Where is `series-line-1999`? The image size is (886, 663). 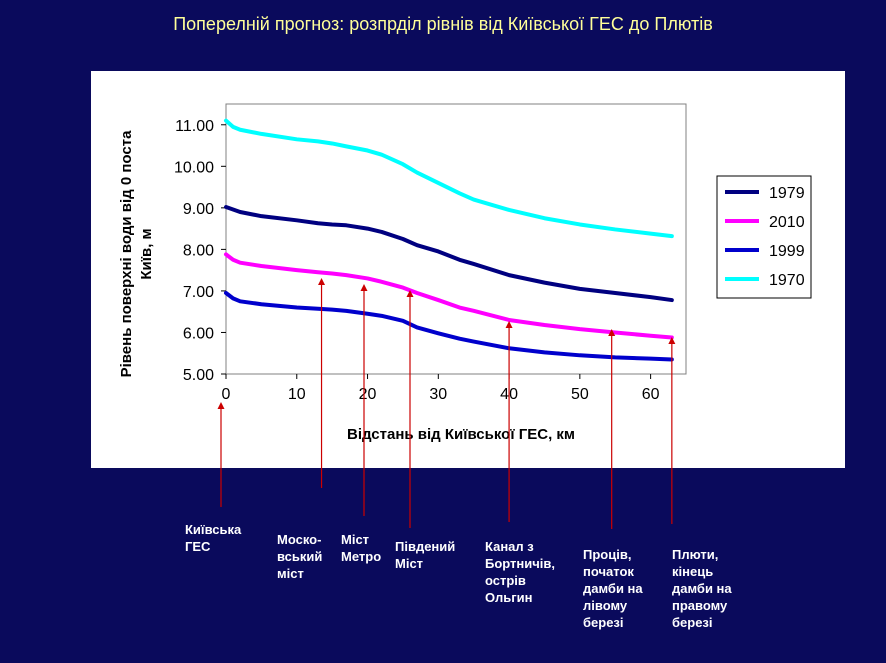 series-line-1999 is located at coordinates (449, 326).